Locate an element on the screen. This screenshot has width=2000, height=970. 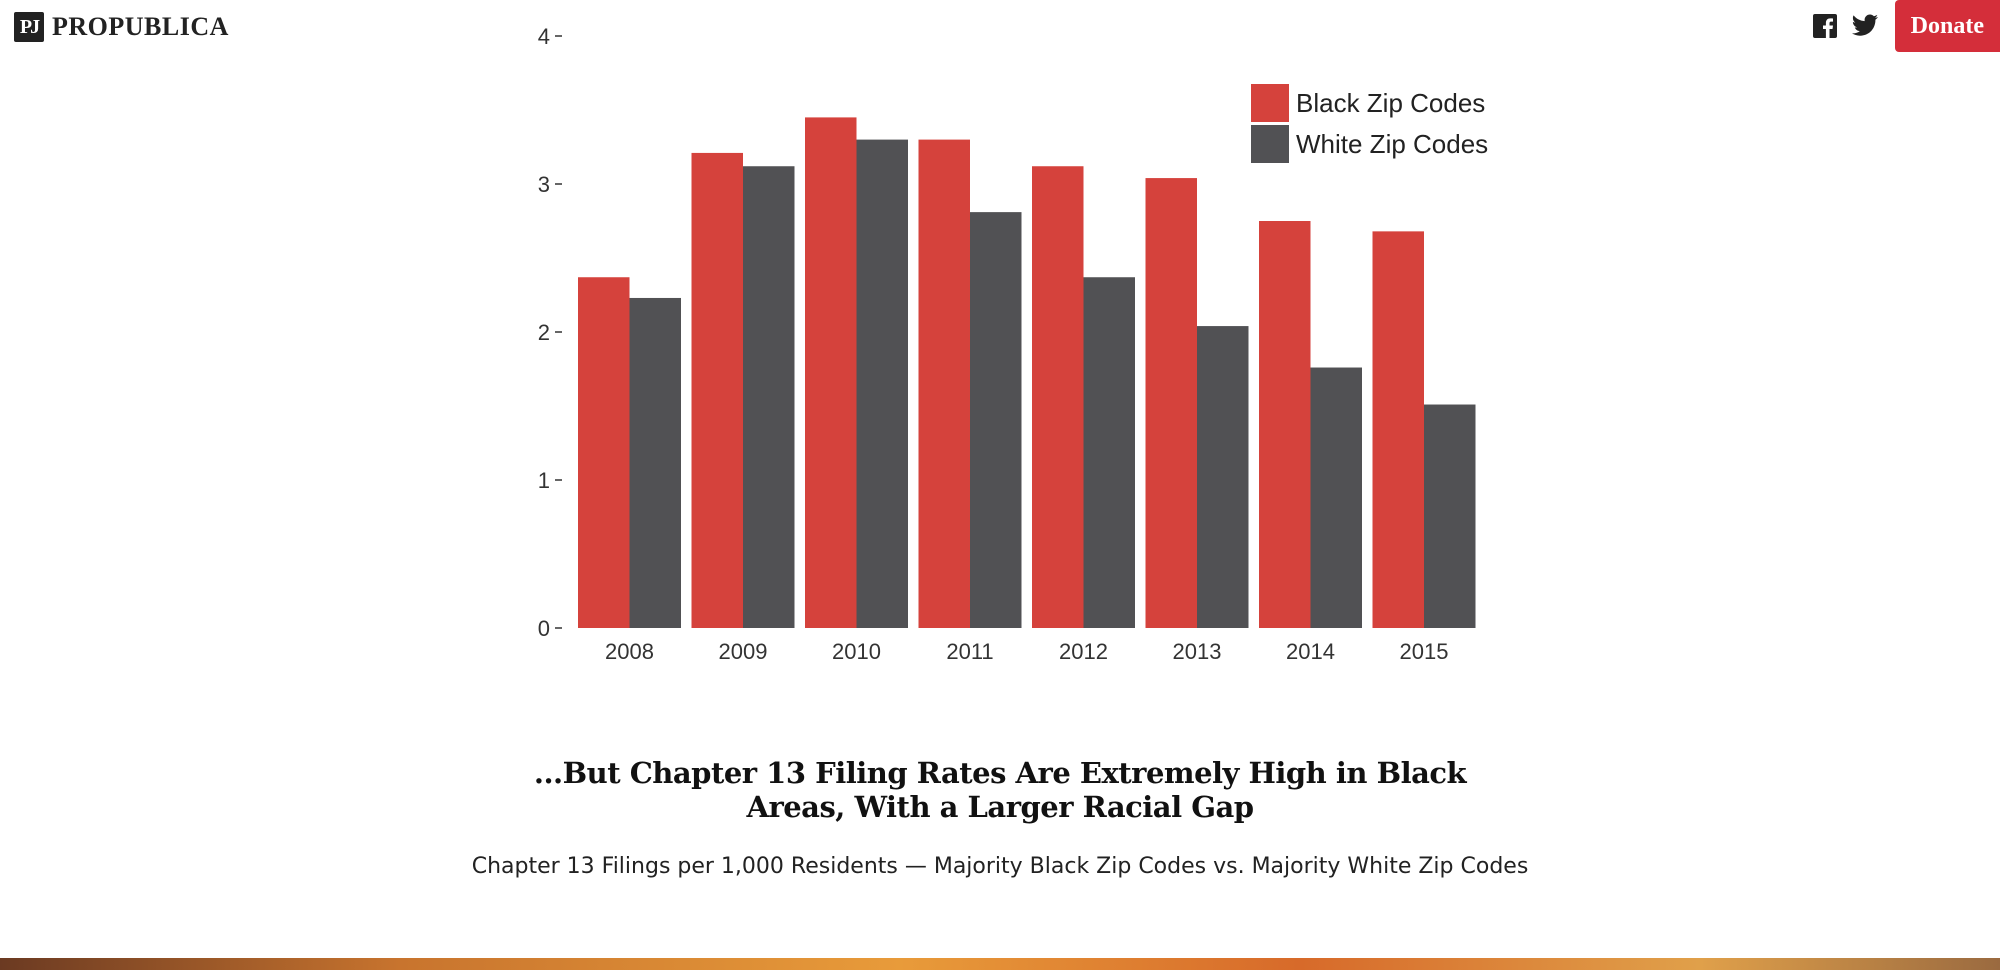
facebook-icon is located at coordinates (1825, 26).